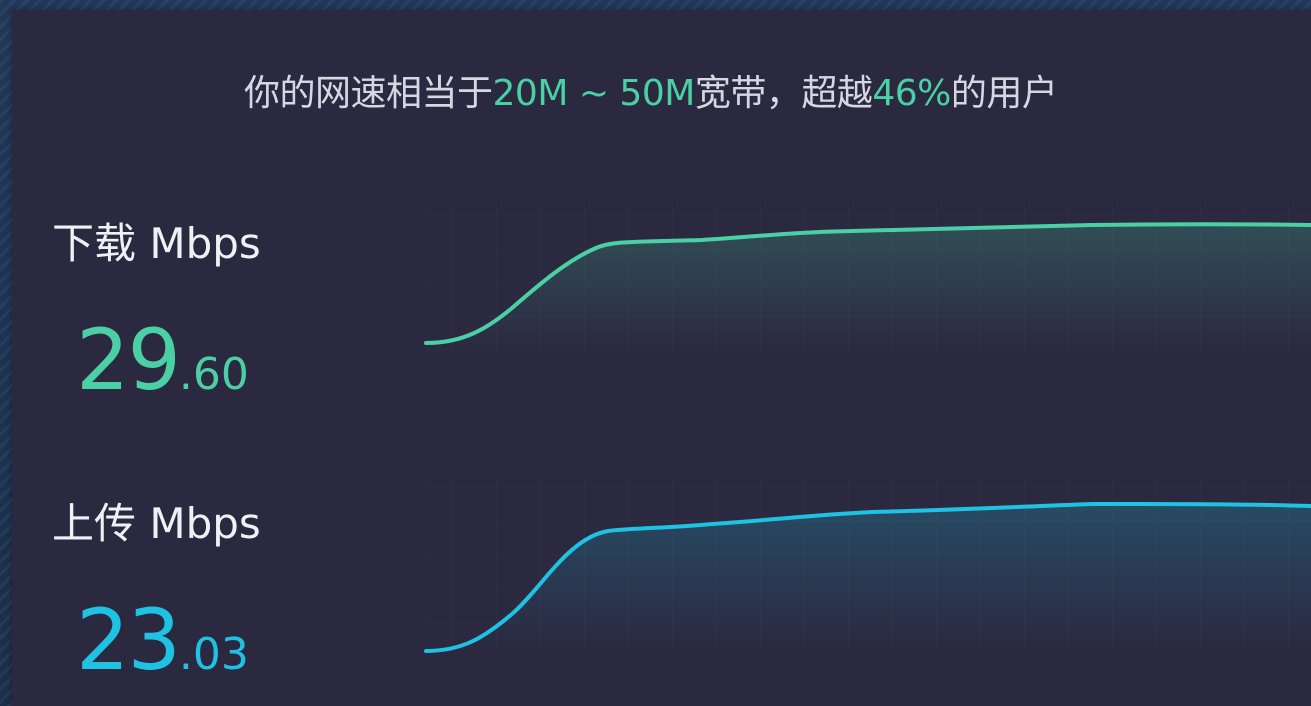  Describe the element at coordinates (213, 654) in the screenshot. I see `upload-value-dec: .03` at that location.